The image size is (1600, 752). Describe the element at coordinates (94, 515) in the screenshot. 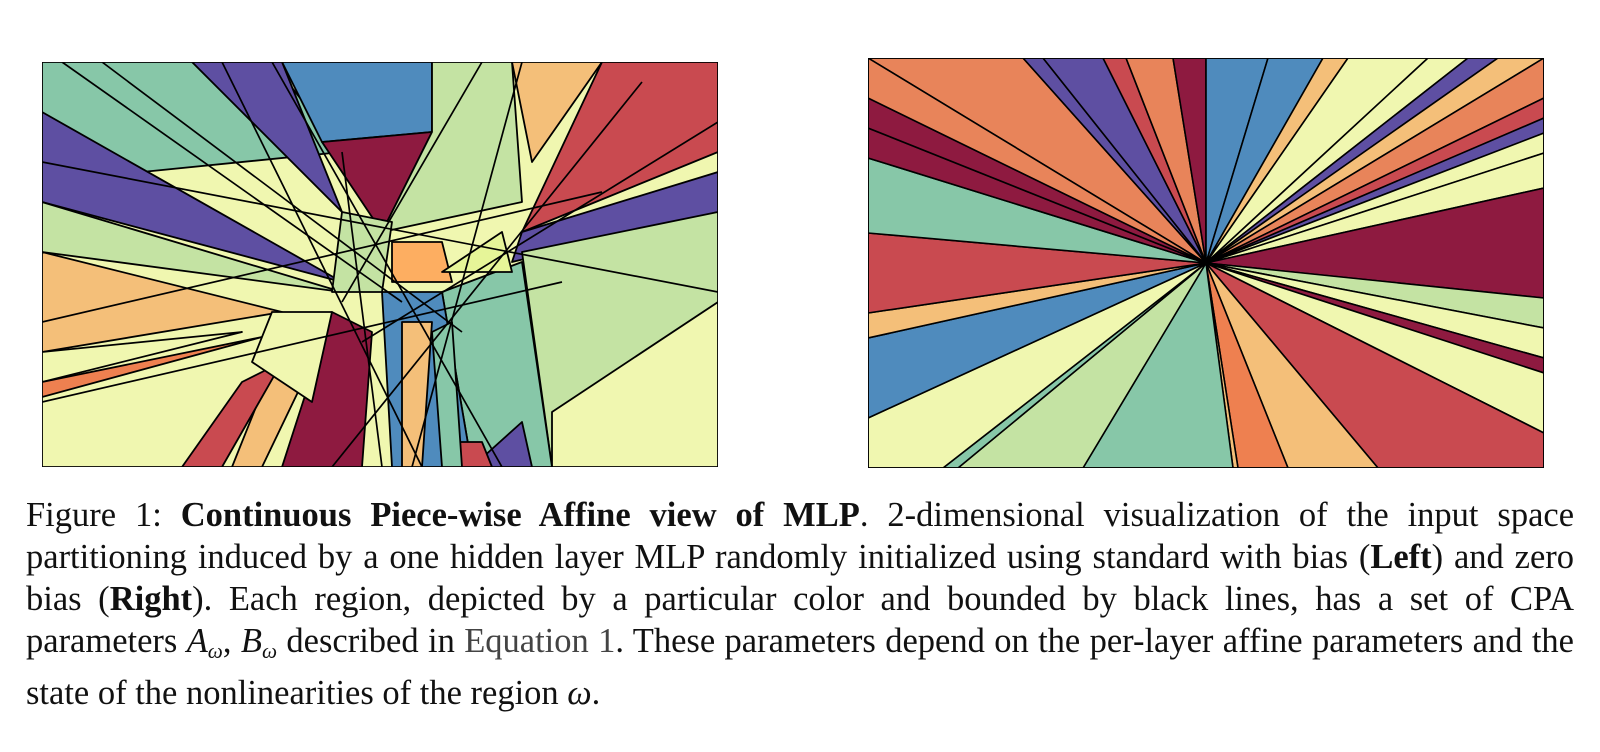

I see `figure-label: Figure 1:` at that location.